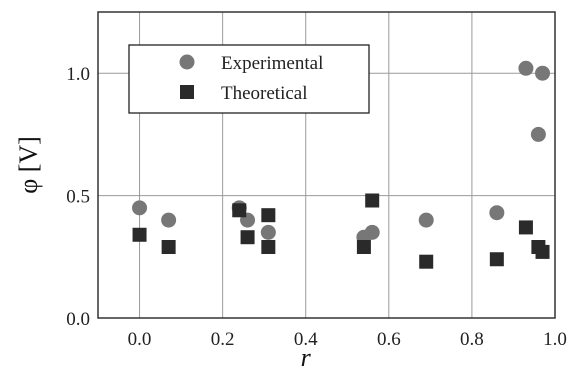 Image resolution: width=571 pixels, height=371 pixels. I want to click on x-tick-label: 0.0, so click(140, 339).